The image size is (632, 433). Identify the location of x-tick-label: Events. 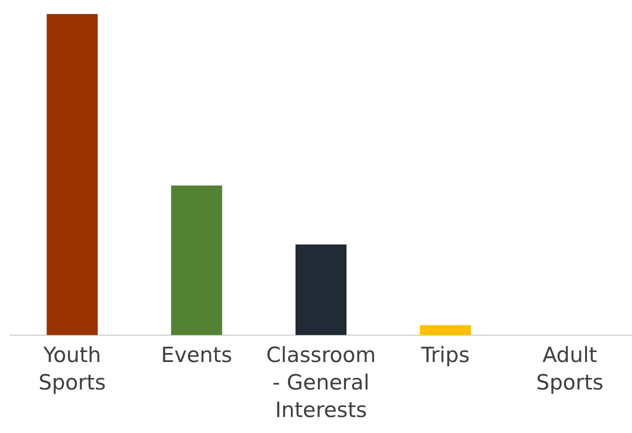
(196, 355).